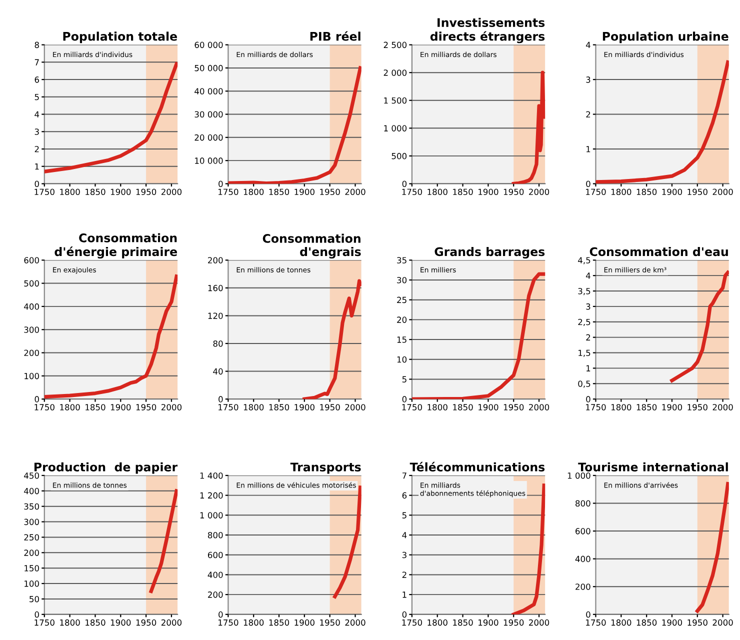 This screenshot has width=740, height=640. Describe the element at coordinates (489, 253) in the screenshot. I see `chart-title: Grands barrages` at that location.